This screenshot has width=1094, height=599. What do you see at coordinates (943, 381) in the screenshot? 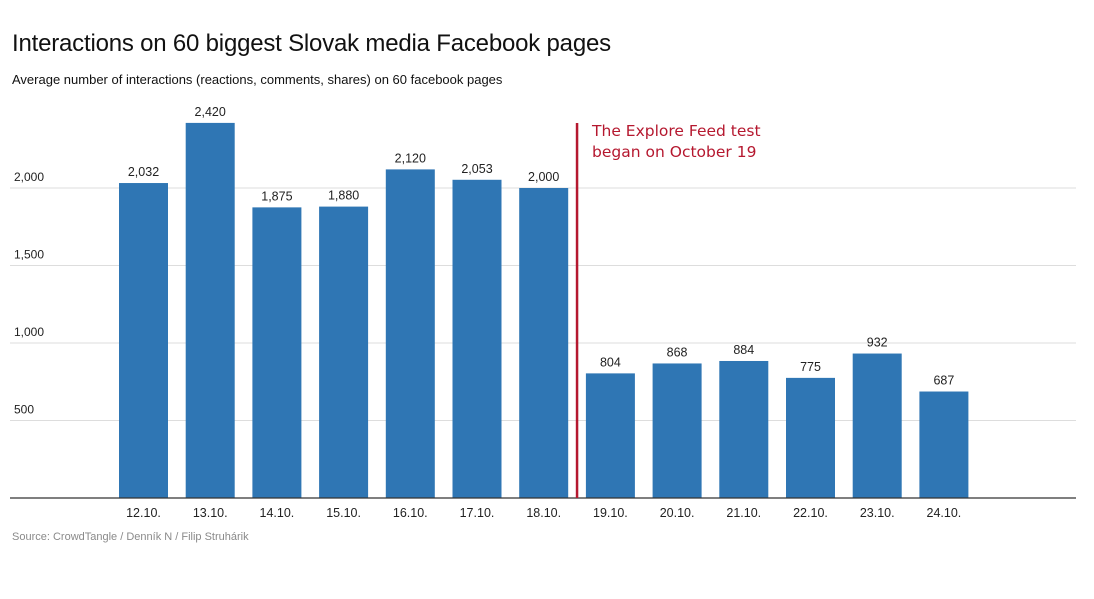
I see `data-label: 687` at bounding box center [943, 381].